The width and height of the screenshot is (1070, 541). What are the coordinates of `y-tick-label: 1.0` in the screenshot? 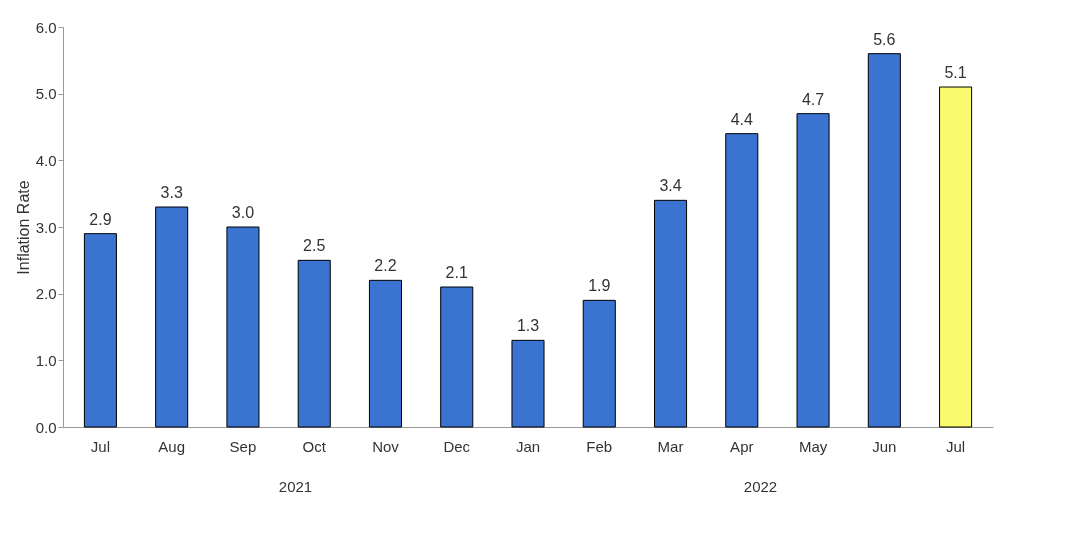 It's located at (46, 360).